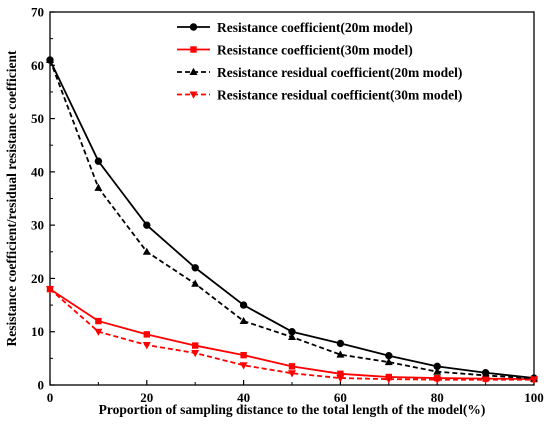  What do you see at coordinates (37, 118) in the screenshot?
I see `y-tick-label: 50` at bounding box center [37, 118].